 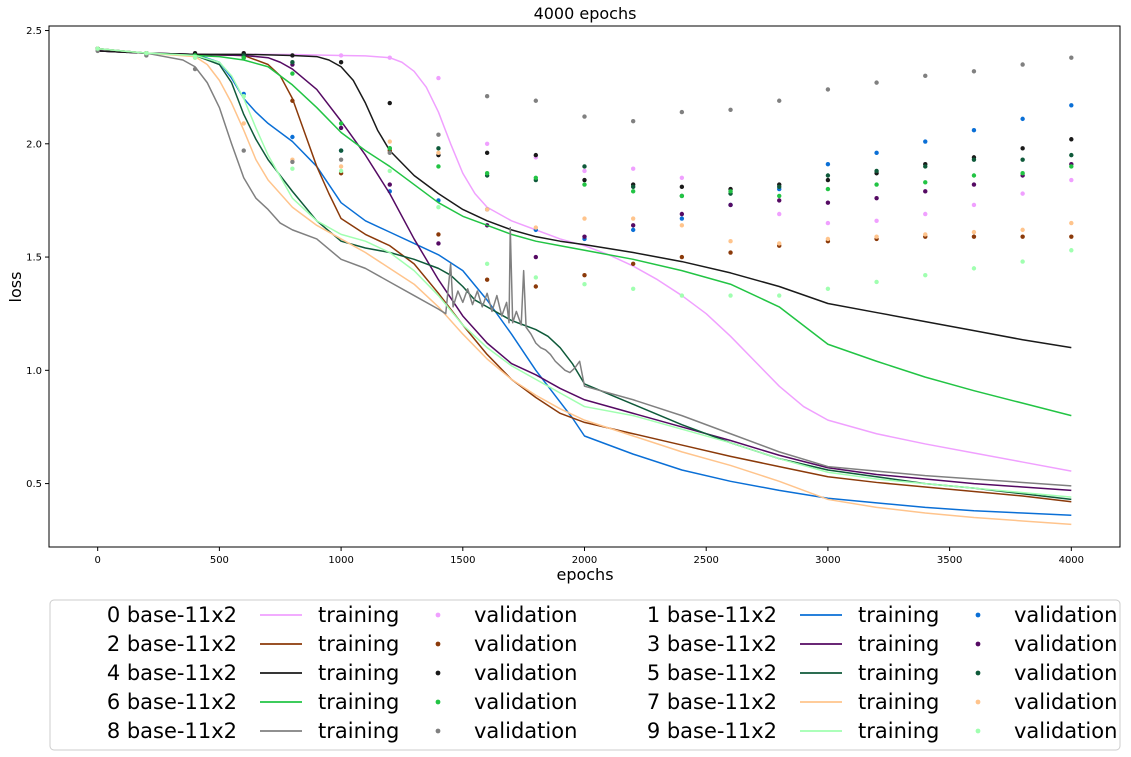 What do you see at coordinates (712, 731) in the screenshot?
I see `legend-series-name: 9 base-11x2` at bounding box center [712, 731].